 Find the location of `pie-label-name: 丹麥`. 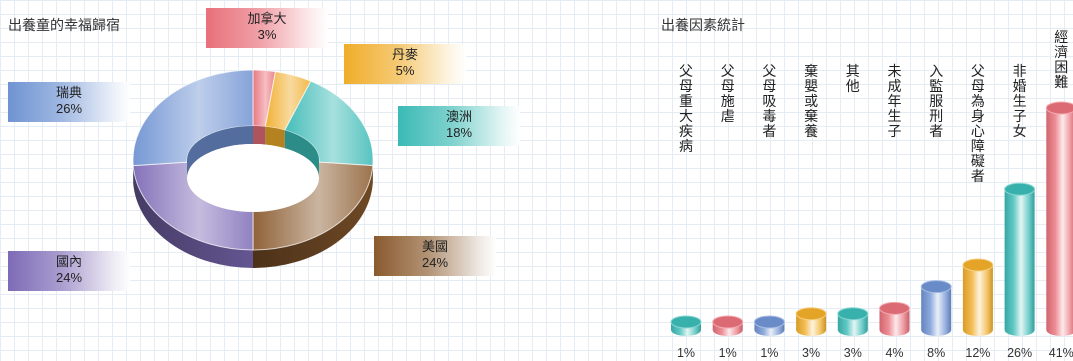

pie-label-name: 丹麥 is located at coordinates (404, 54).